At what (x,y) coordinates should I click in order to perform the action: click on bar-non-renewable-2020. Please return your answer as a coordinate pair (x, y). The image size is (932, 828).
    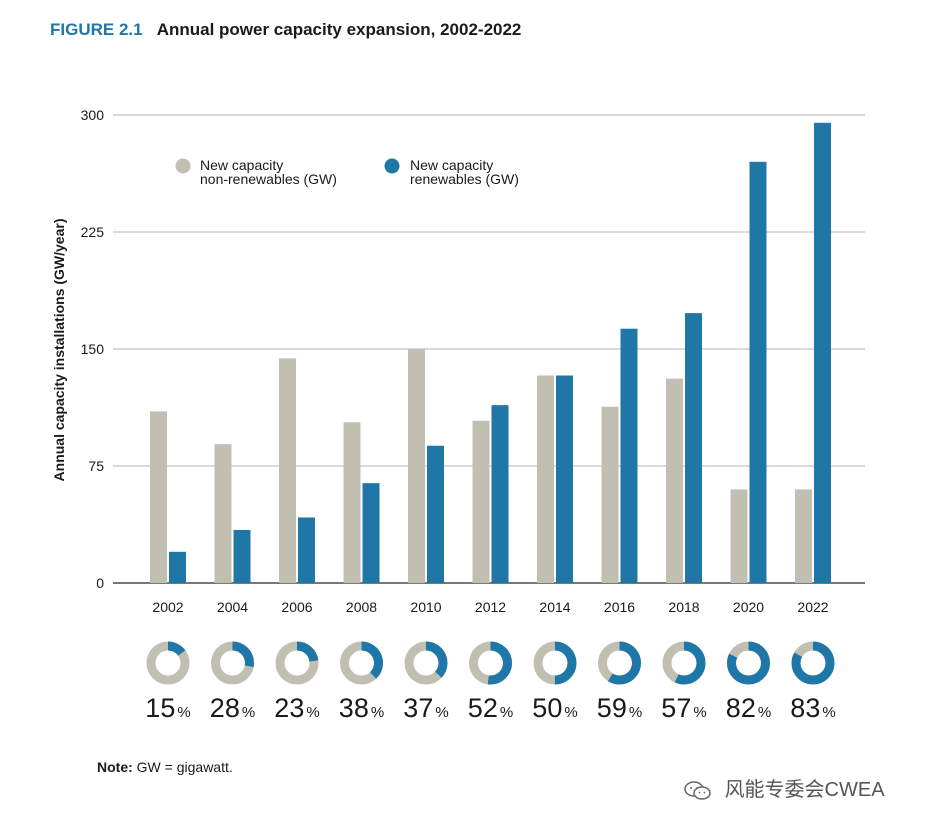
    Looking at the image, I should click on (739, 536).